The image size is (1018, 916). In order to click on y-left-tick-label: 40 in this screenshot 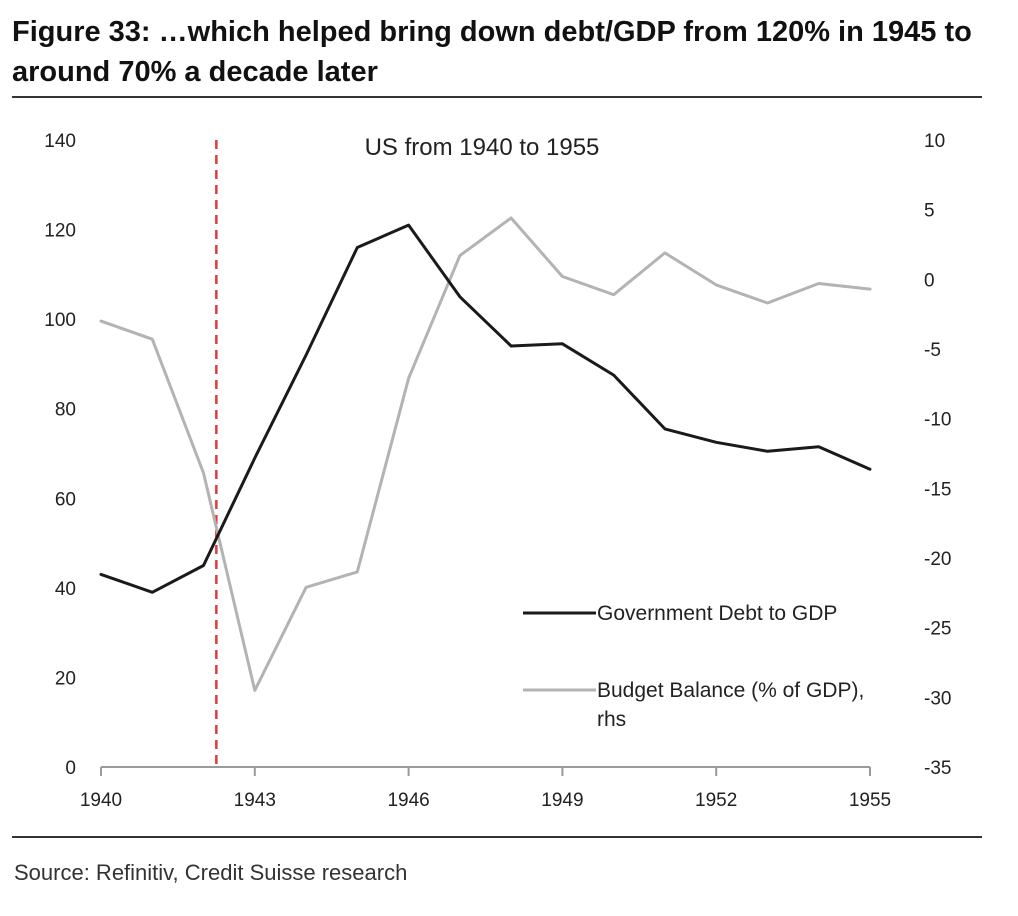, I will do `click(65, 589)`.